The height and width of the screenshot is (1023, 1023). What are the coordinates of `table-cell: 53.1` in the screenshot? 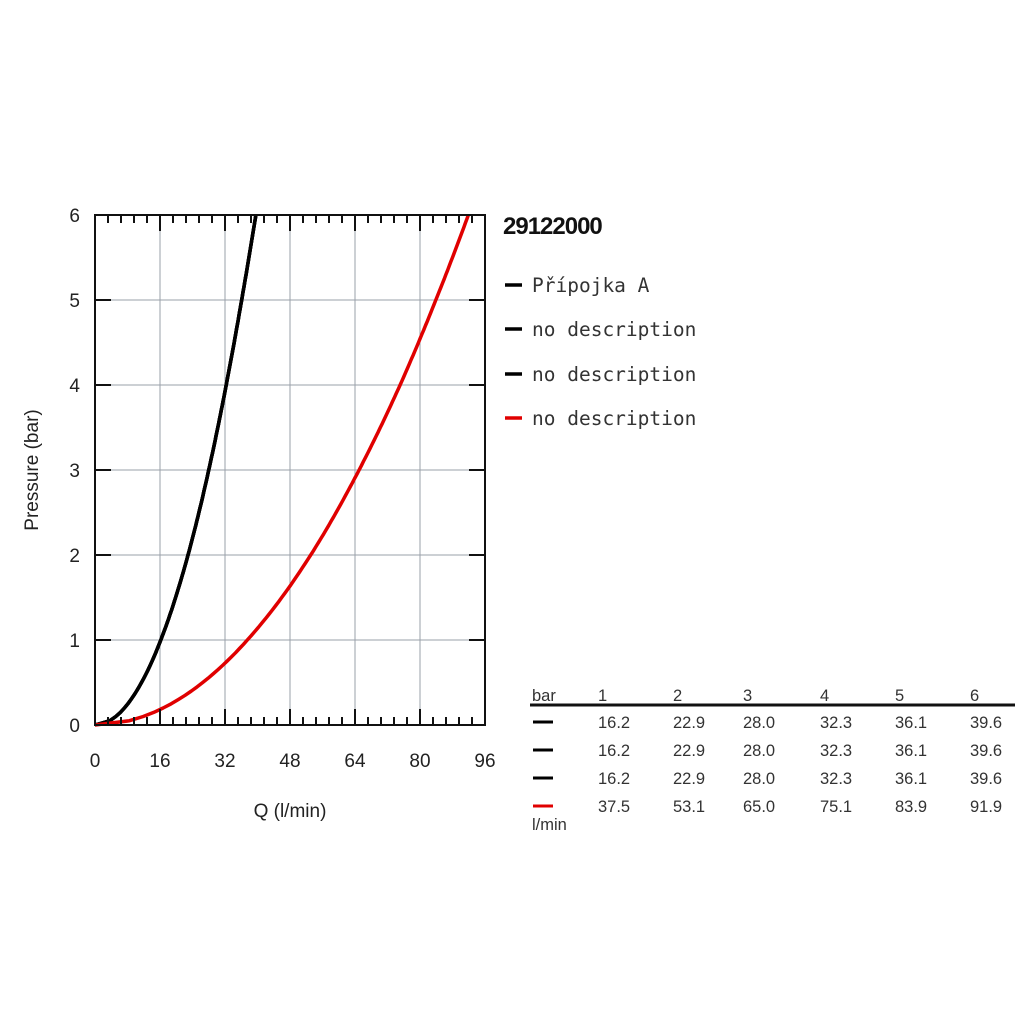 It's located at (689, 807).